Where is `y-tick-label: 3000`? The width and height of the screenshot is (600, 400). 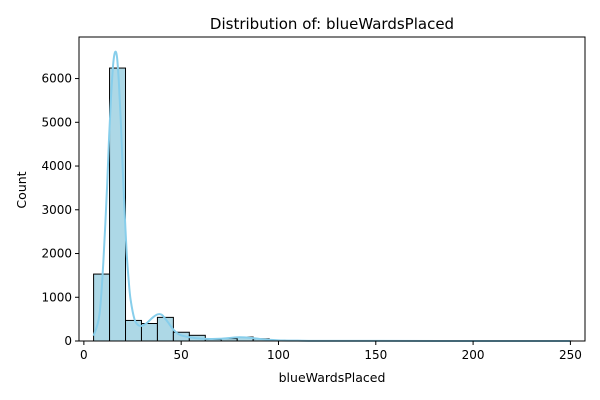 y-tick-label: 3000 is located at coordinates (56, 210).